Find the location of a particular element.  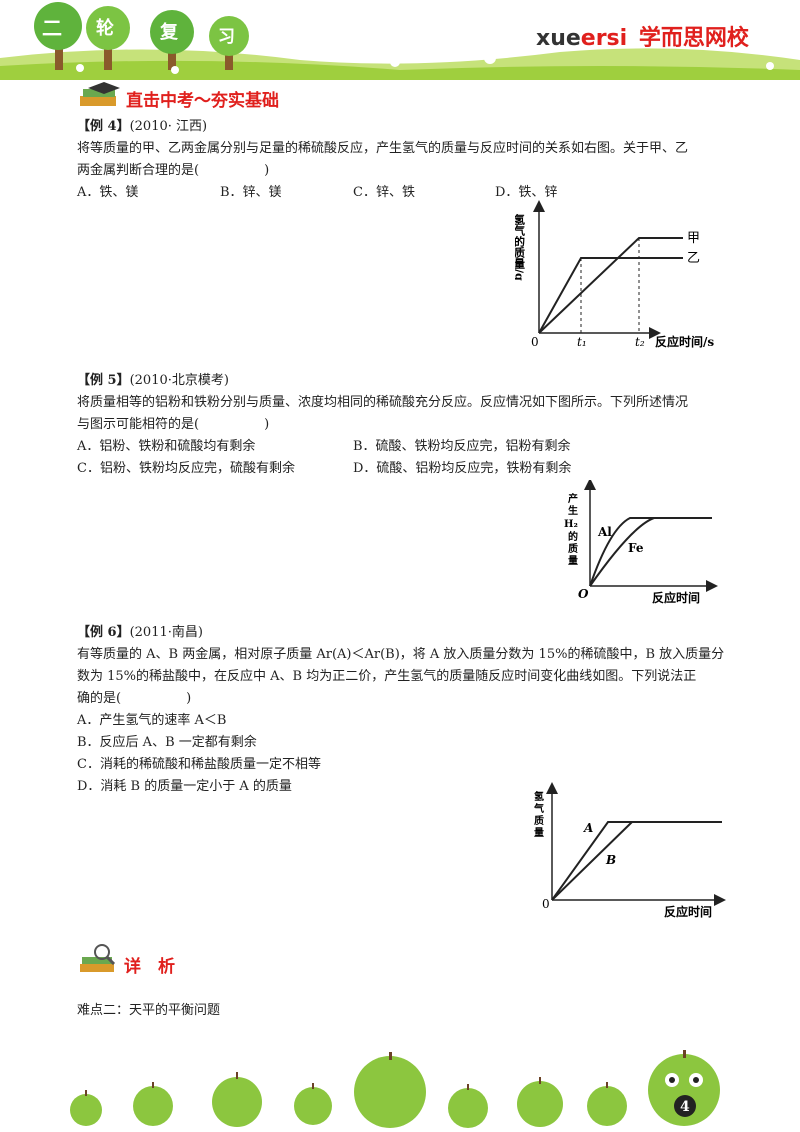

option: C．锌、铁 is located at coordinates (384, 192).